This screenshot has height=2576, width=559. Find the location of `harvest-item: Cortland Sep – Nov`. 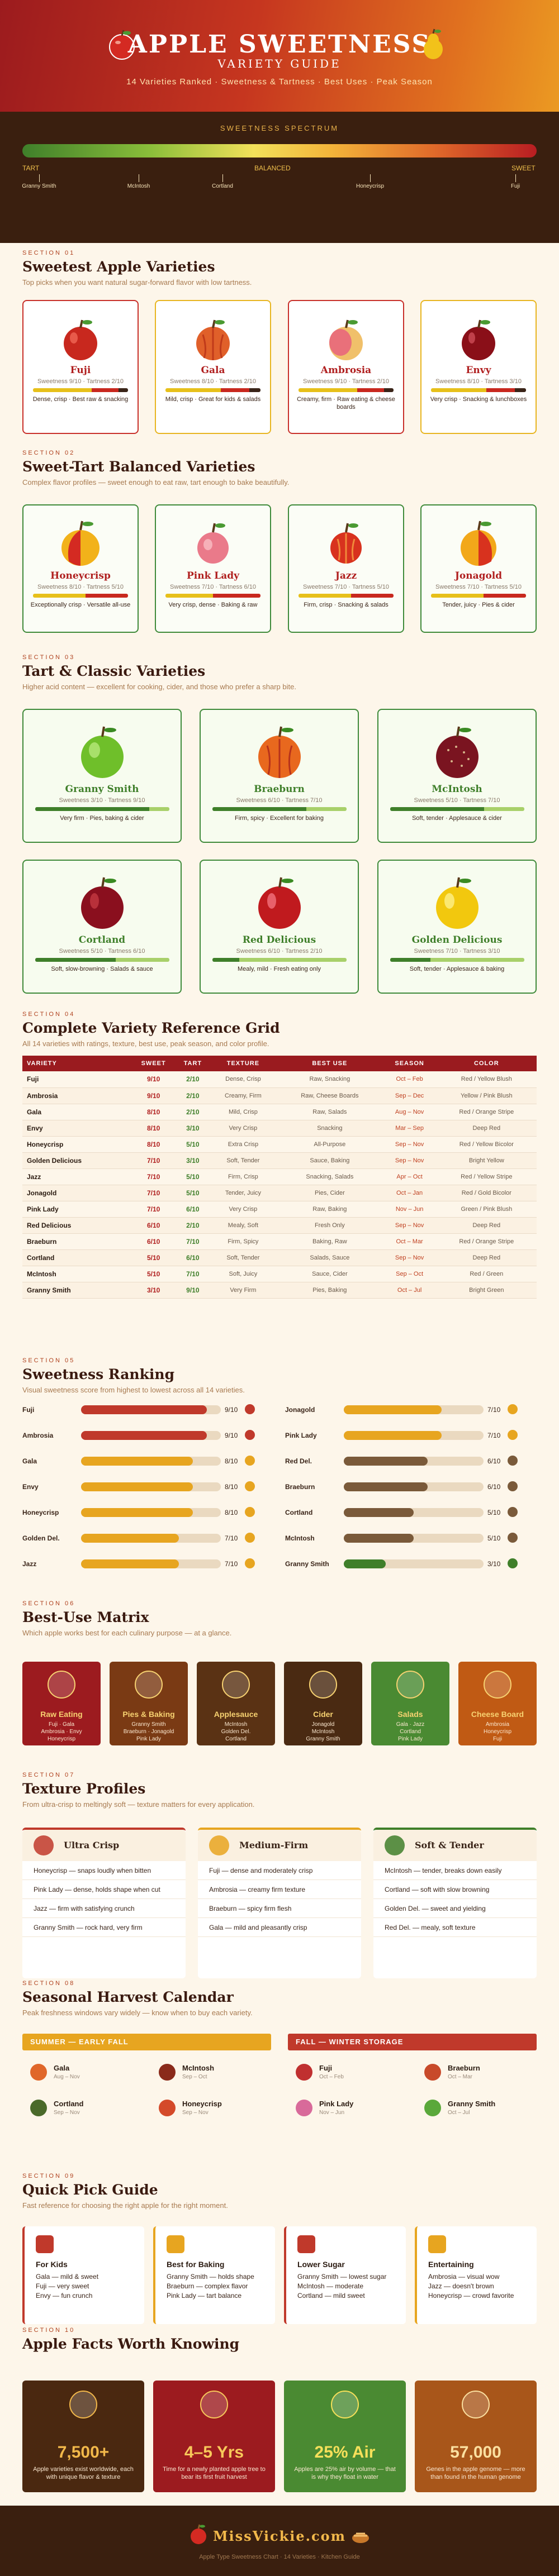

harvest-item: Cortland Sep – Nov is located at coordinates (86, 2108).